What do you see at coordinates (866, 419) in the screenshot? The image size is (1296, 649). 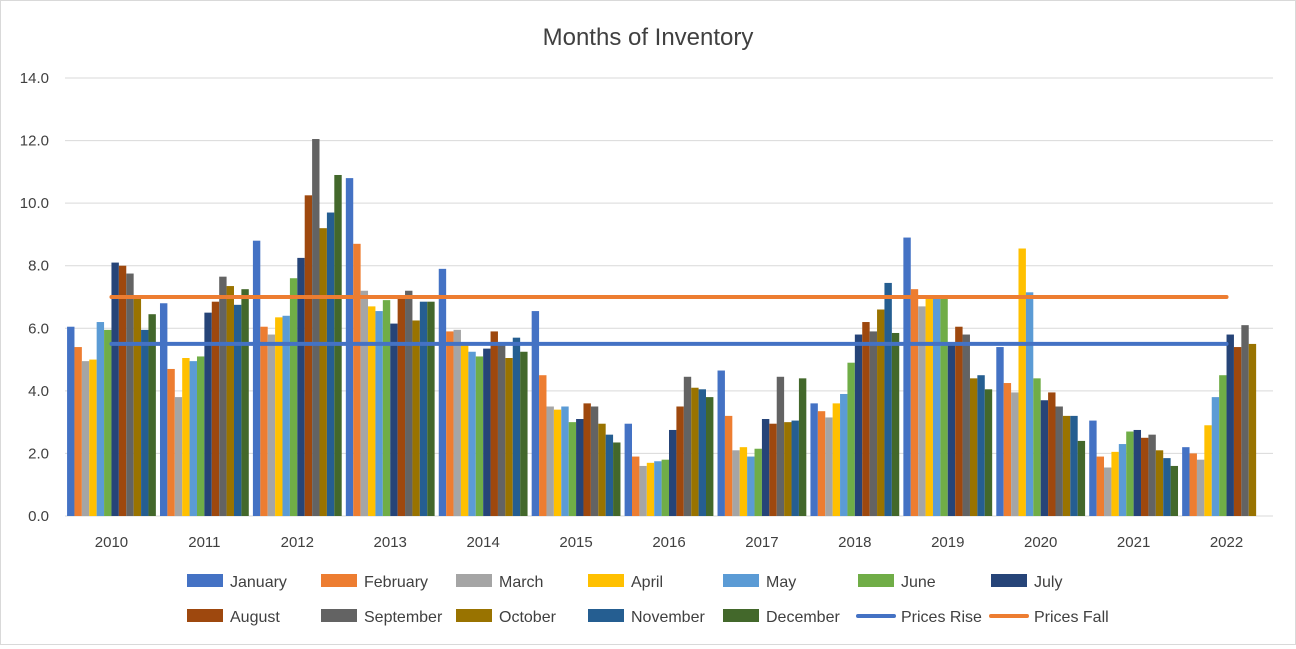 I see `bar-august-2018` at bounding box center [866, 419].